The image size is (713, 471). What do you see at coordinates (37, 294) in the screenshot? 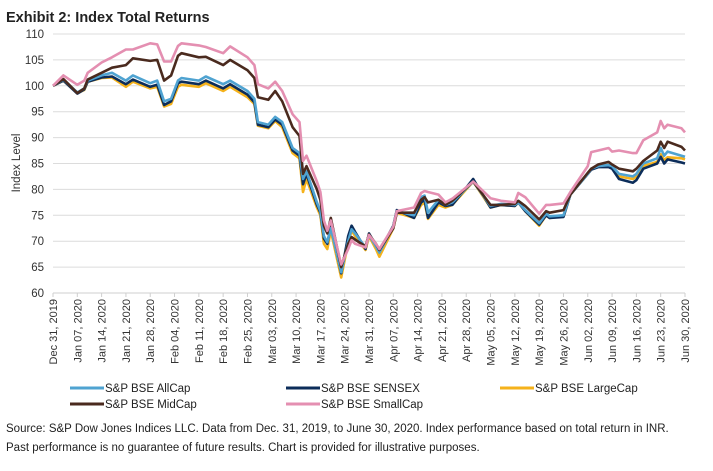
I see `y-tick-label: 60` at bounding box center [37, 294].